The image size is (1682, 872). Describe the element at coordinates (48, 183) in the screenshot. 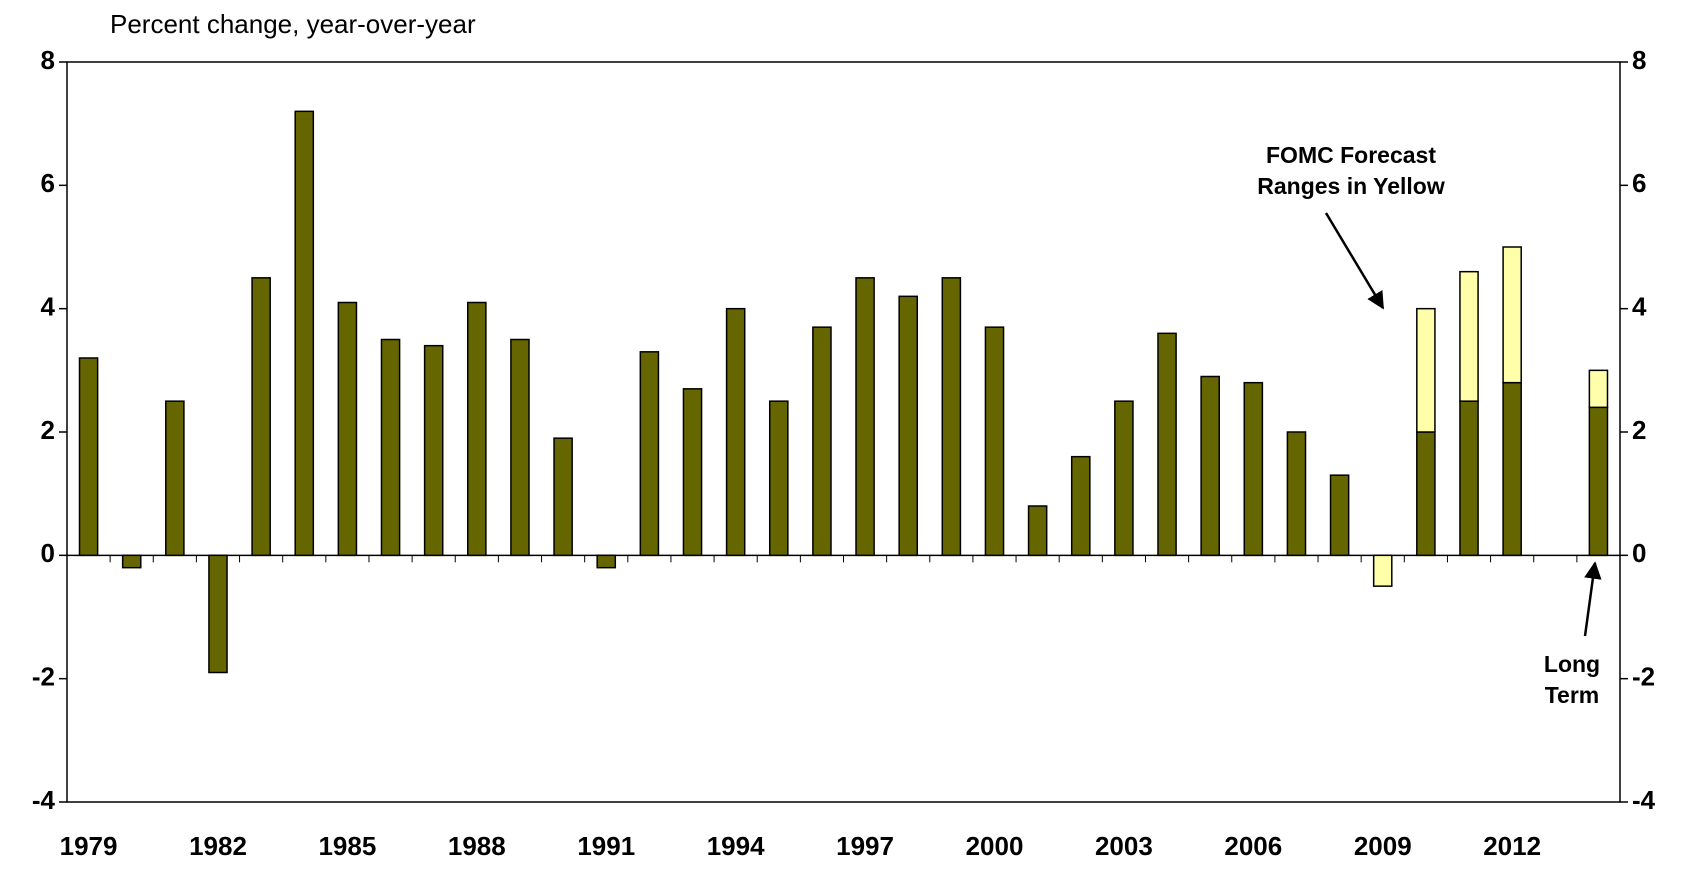

I see `y-tick-label: 6` at that location.